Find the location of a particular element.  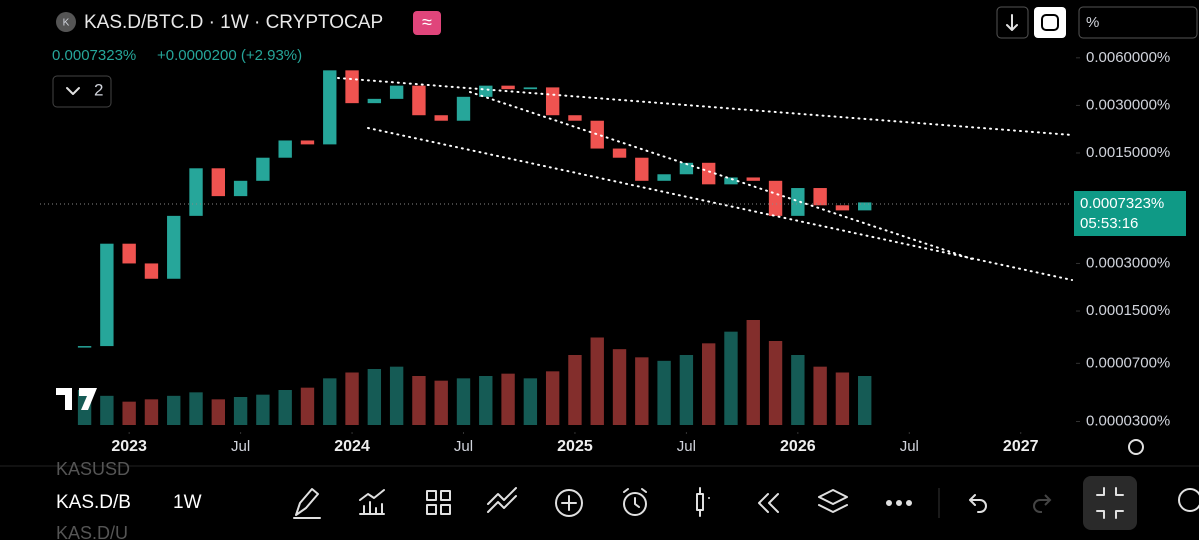

indicators-count: 2 is located at coordinates (98, 89).